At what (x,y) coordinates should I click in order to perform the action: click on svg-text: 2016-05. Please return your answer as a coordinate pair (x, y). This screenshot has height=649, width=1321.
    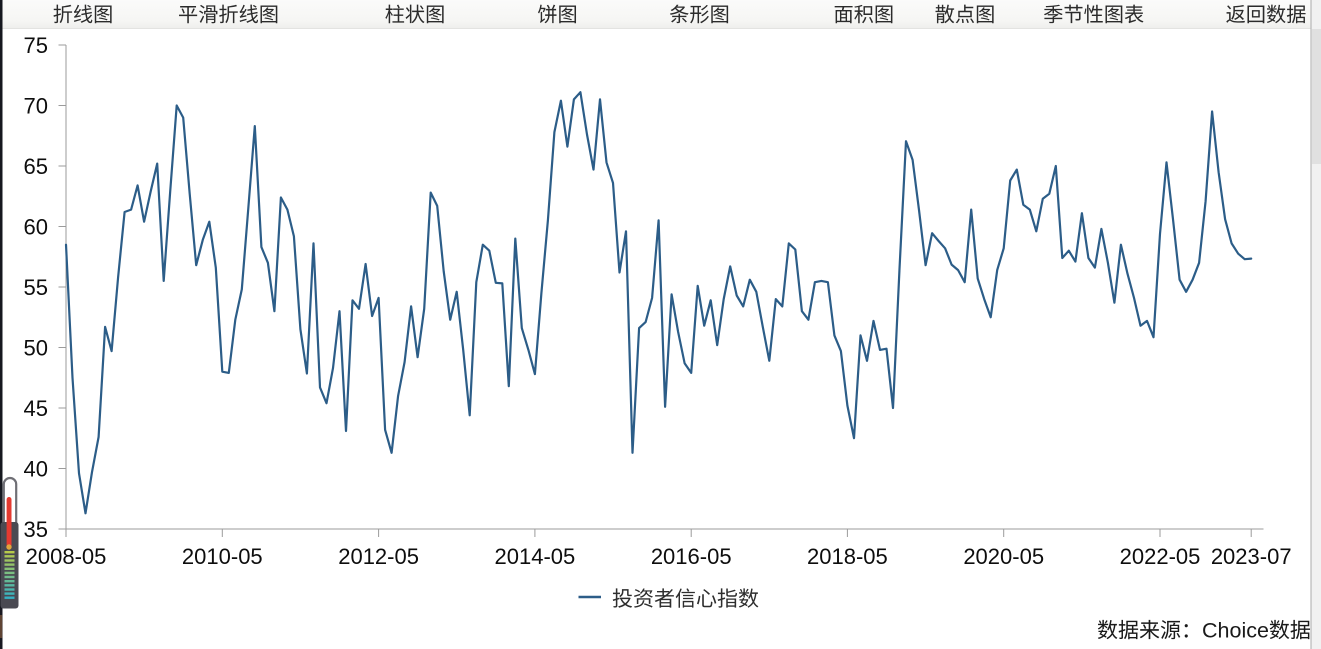
    Looking at the image, I should click on (691, 556).